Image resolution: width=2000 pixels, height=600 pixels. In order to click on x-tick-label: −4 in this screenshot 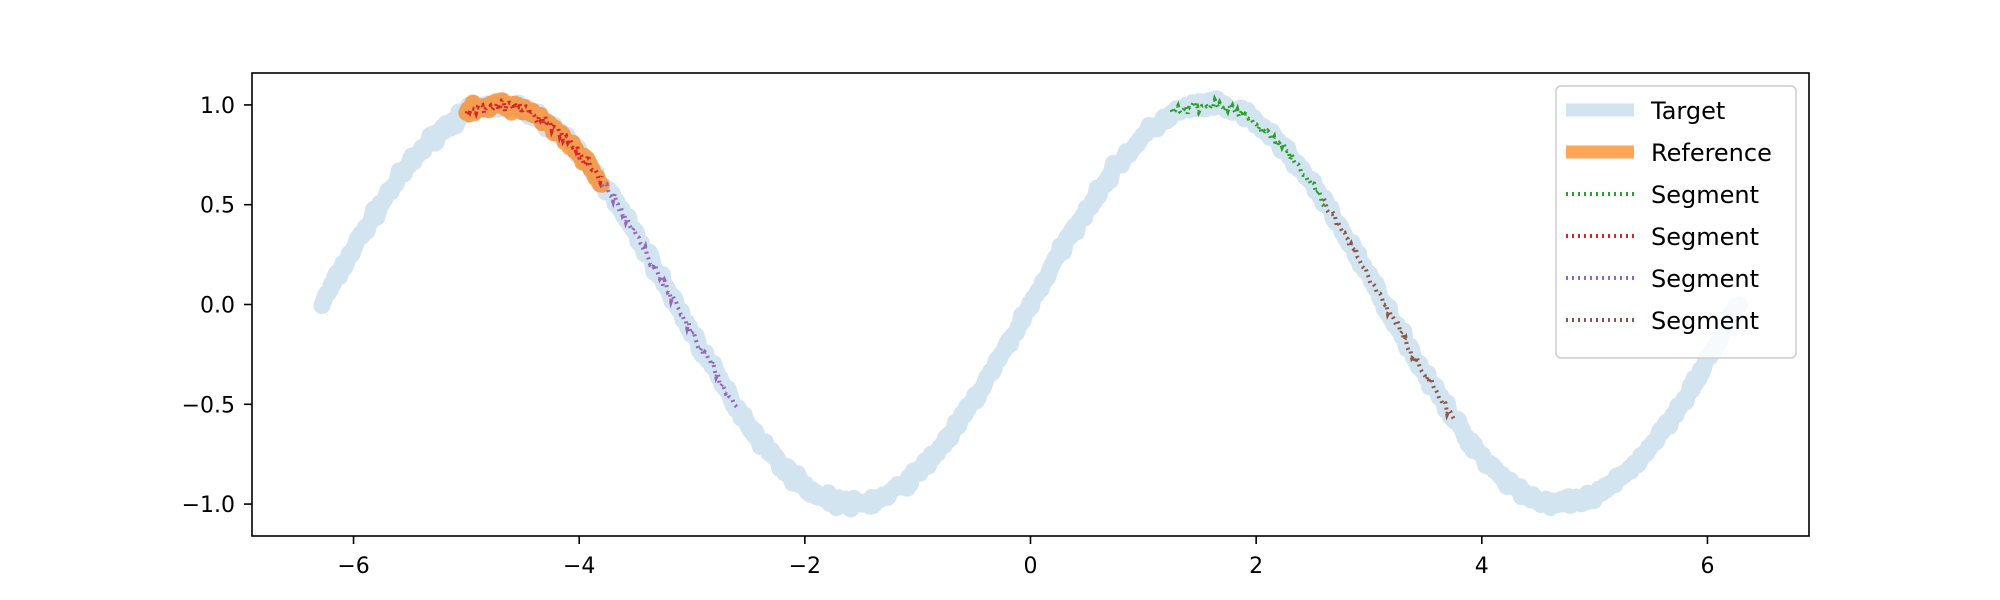, I will do `click(579, 566)`.